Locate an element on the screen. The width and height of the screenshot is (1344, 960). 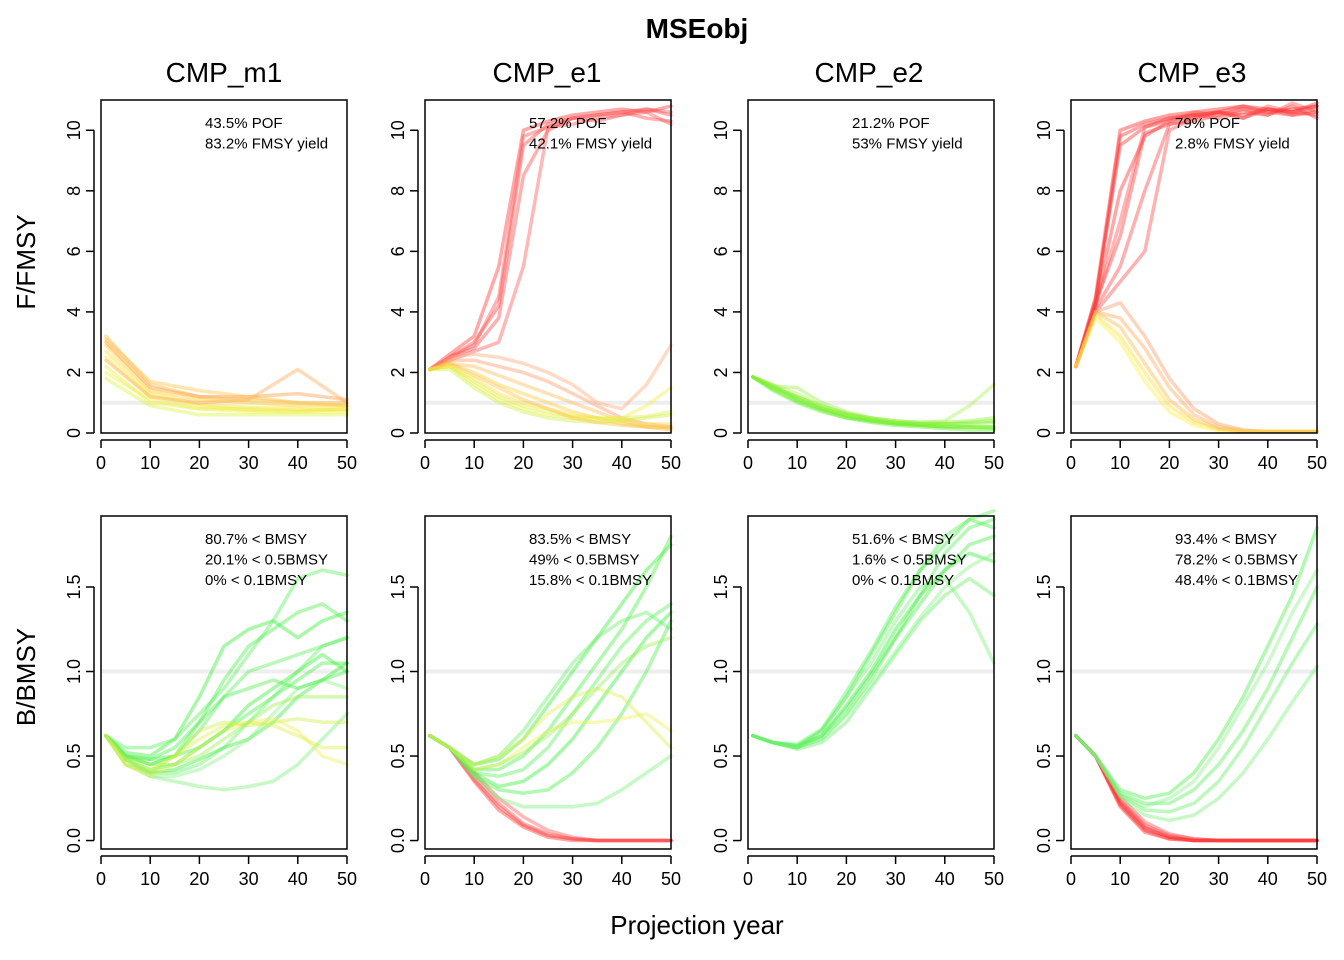
annotation-text: 79% POF is located at coordinates (1207, 123).